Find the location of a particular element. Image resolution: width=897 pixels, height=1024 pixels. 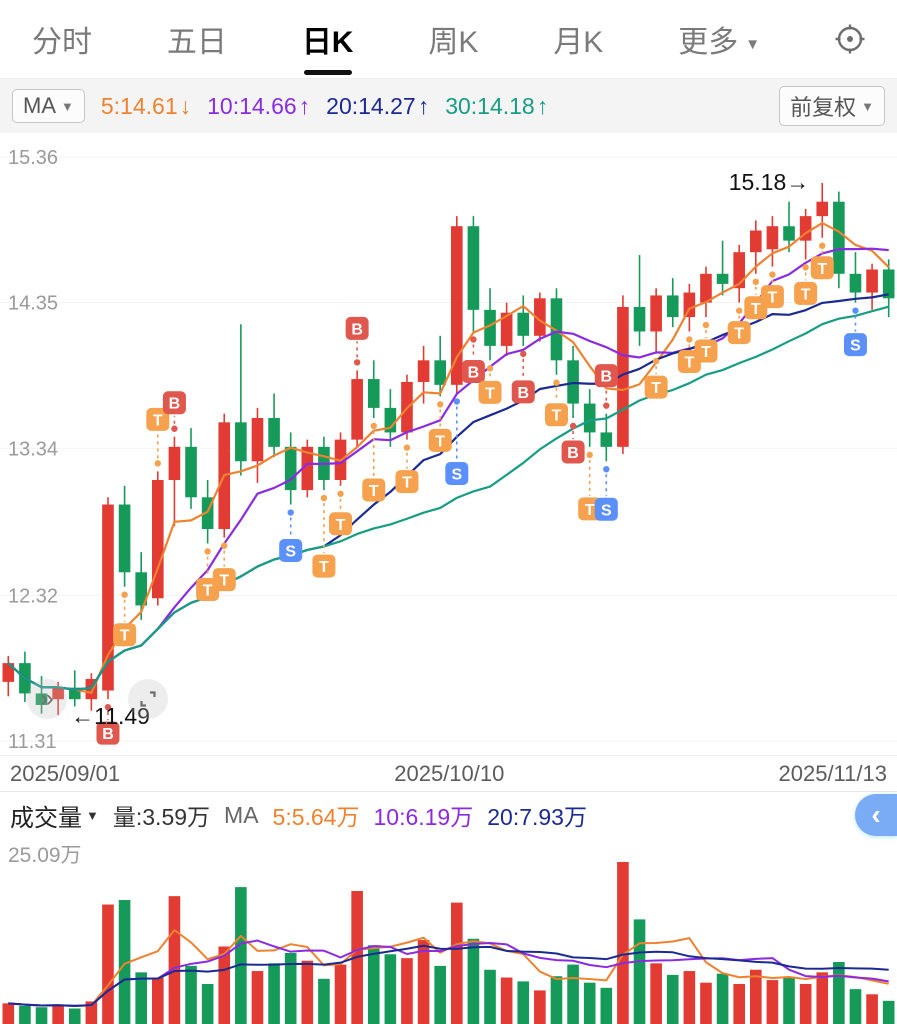

adjust-mode-button: 前复权 ▼ is located at coordinates (832, 106).